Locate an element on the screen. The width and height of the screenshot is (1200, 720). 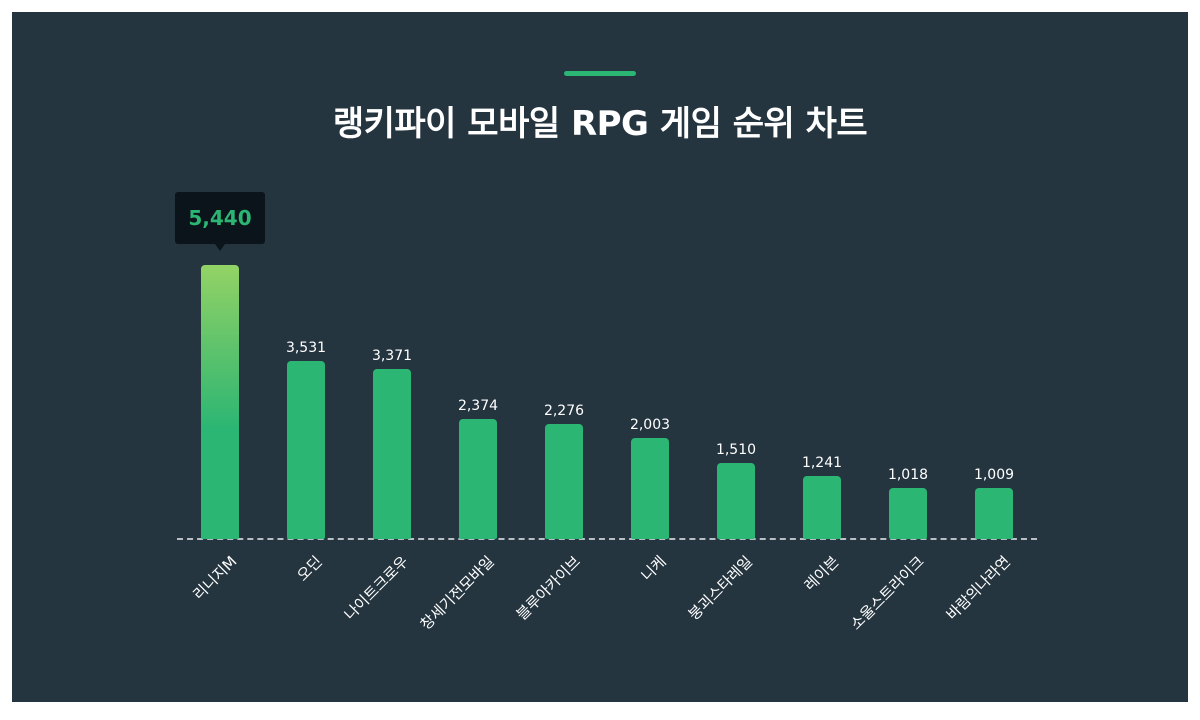
bar-value-label: 3,371 is located at coordinates (392, 356).